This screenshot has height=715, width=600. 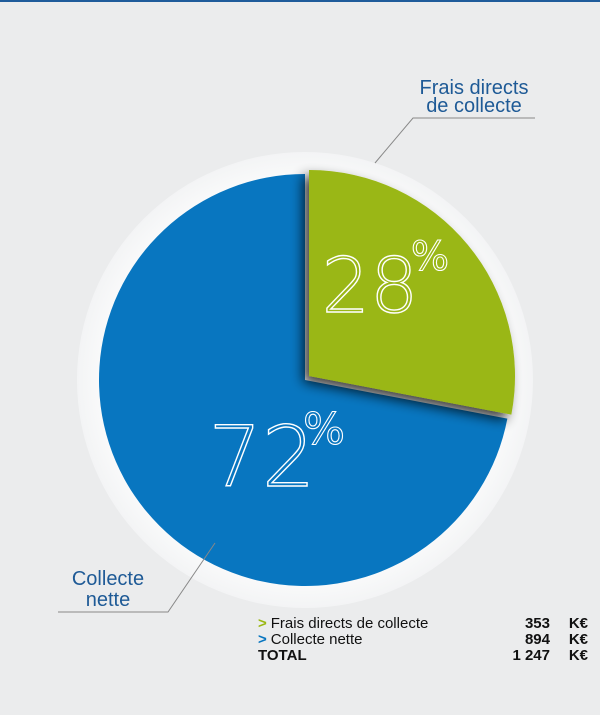 What do you see at coordinates (370, 285) in the screenshot?
I see `percent-label-frais: 28` at bounding box center [370, 285].